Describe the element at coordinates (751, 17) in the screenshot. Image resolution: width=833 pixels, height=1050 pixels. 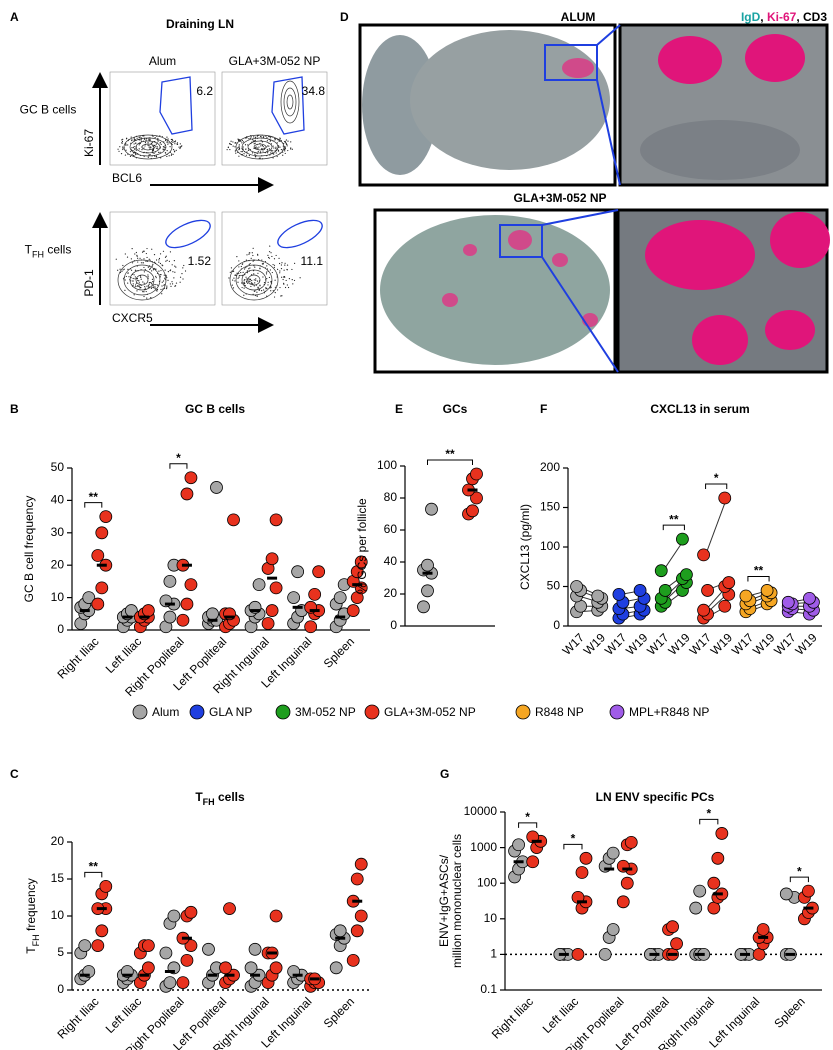
I see `stain-name: IgD` at that location.